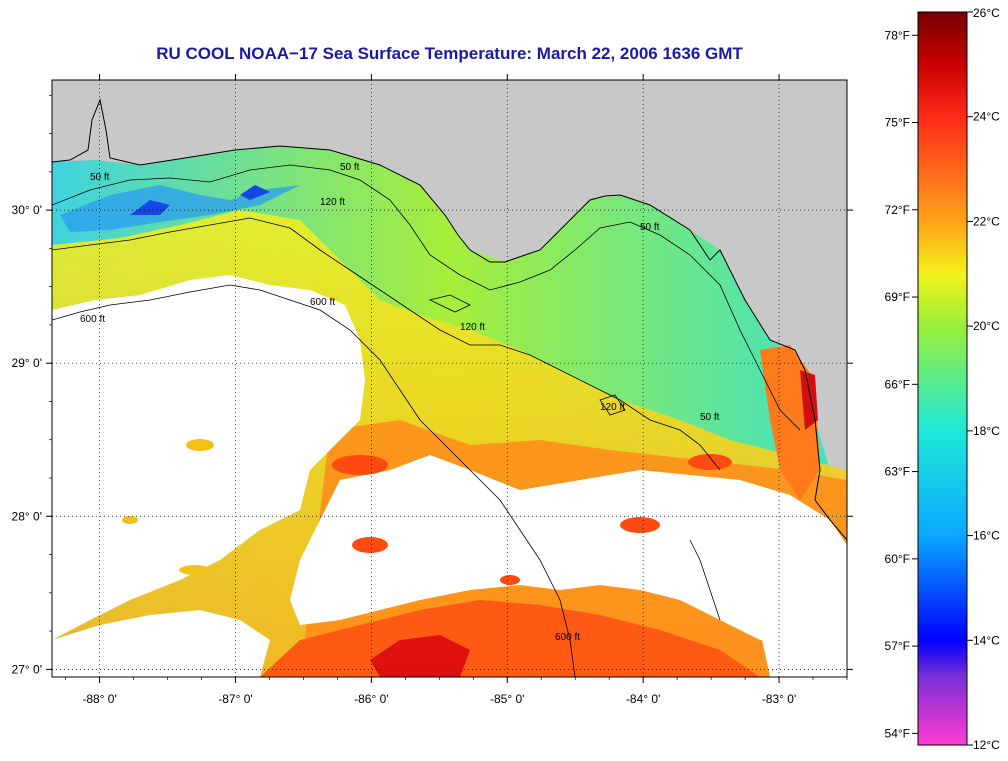  Describe the element at coordinates (161, 643) in the screenshot. I see `cloud-southwest` at that location.